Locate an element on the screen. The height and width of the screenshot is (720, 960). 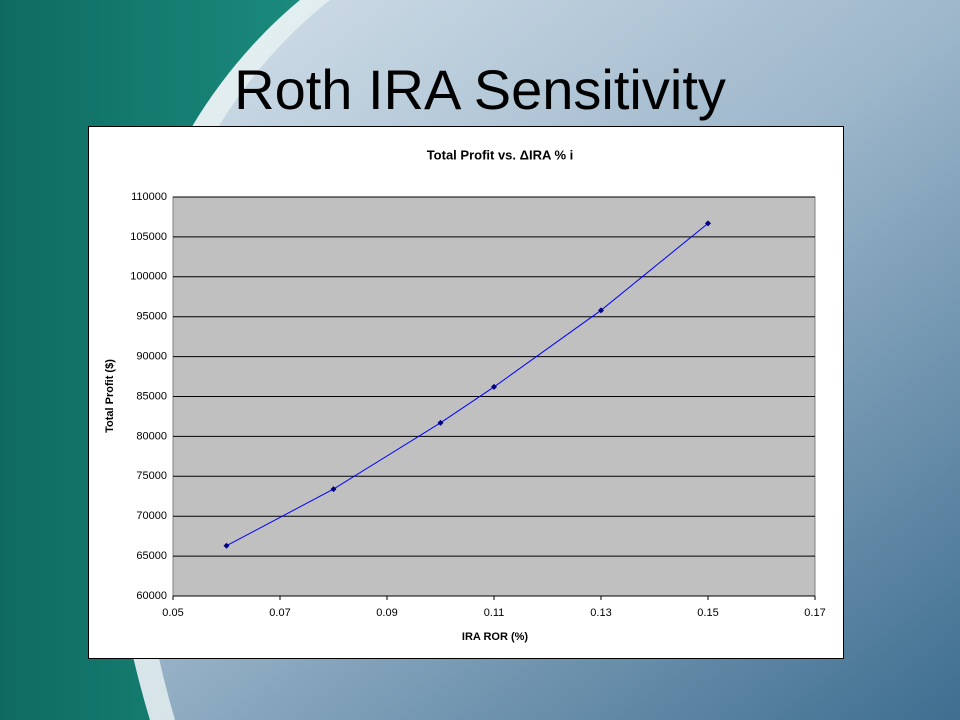
x-tick-label: 0.17 is located at coordinates (814, 613).